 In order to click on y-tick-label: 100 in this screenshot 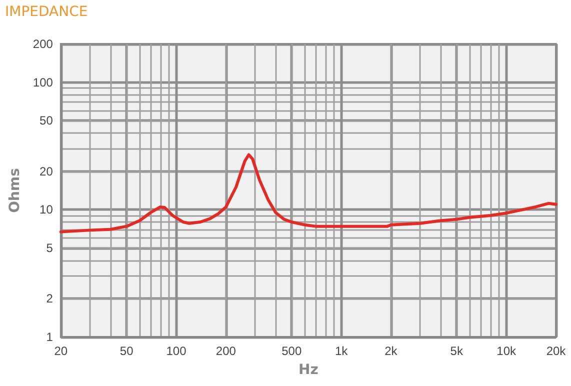, I will do `click(43, 82)`.